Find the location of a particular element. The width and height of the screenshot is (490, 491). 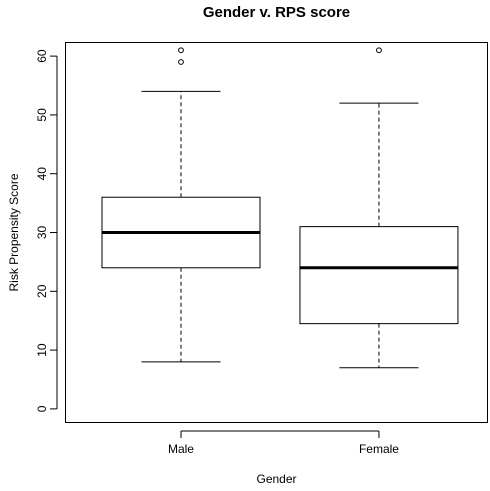

y-tick-label: 20 is located at coordinates (42, 291).